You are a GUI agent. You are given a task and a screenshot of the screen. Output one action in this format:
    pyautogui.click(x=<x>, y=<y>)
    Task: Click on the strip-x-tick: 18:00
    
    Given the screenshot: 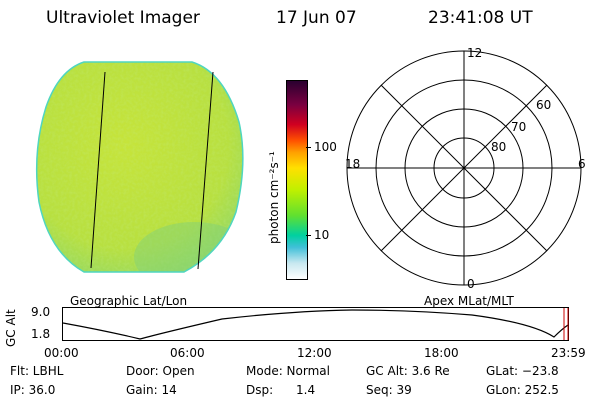 What is the action you would take?
    pyautogui.click(x=441, y=353)
    